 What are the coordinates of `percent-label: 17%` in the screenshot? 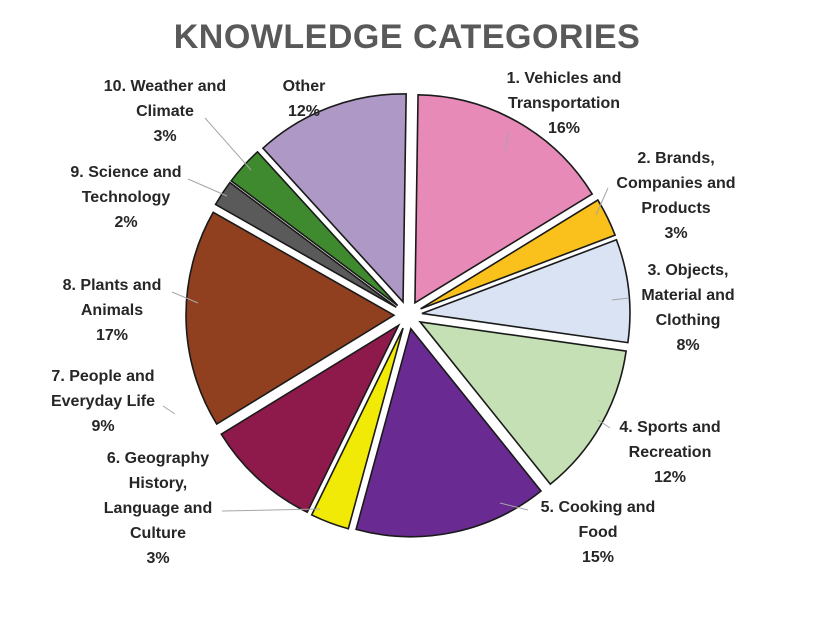 It's located at (112, 335).